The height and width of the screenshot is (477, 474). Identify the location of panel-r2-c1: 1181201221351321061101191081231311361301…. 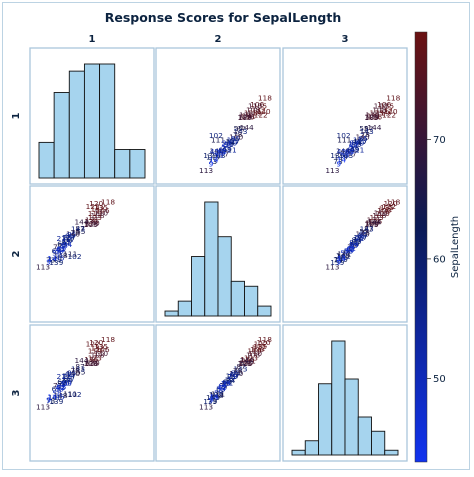
(92, 254).